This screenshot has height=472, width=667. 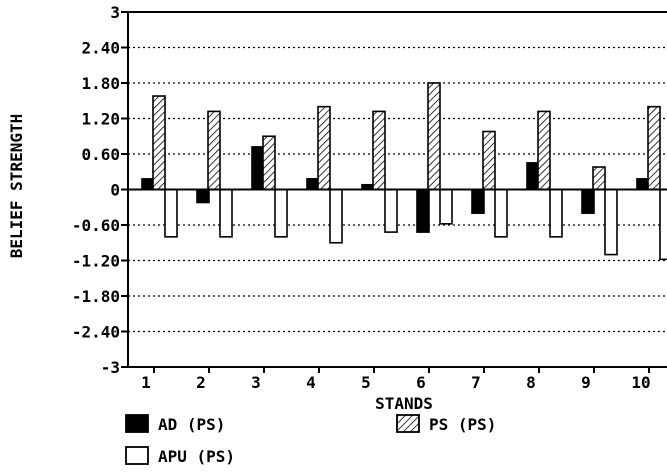 What do you see at coordinates (16, 186) in the screenshot?
I see `y-axis-title: BELIEF STRENGTH` at bounding box center [16, 186].